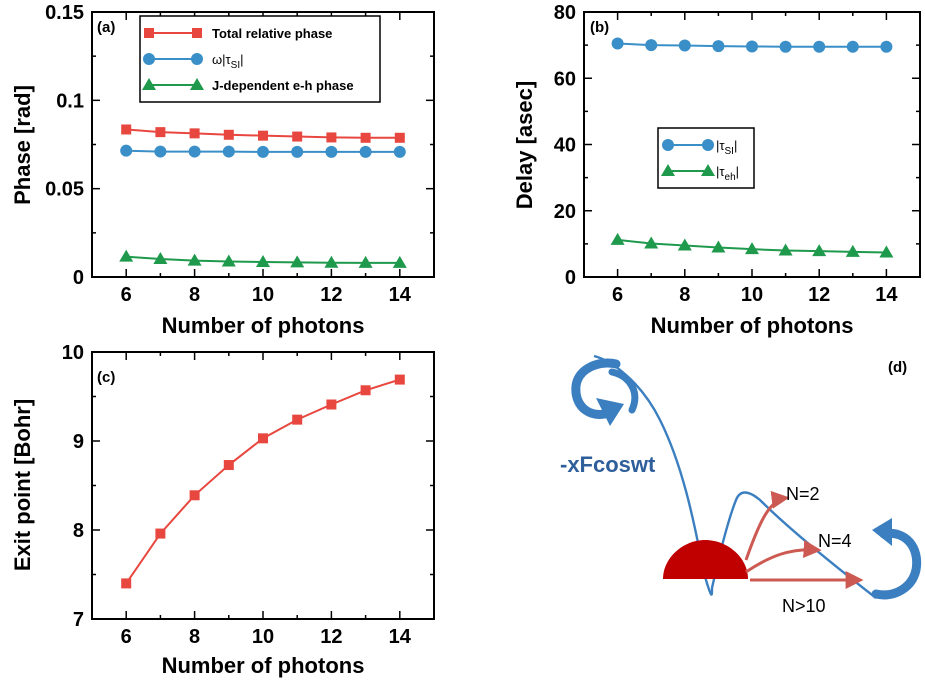 Image resolution: width=925 pixels, height=683 pixels. I want to click on y-axis-label: Exit point [Bohr], so click(22, 485).